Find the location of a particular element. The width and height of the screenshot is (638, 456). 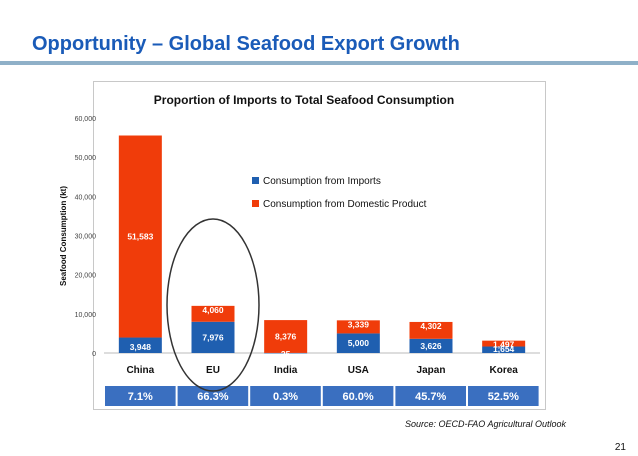

data-label-domestic: 1,497 is located at coordinates (504, 345).